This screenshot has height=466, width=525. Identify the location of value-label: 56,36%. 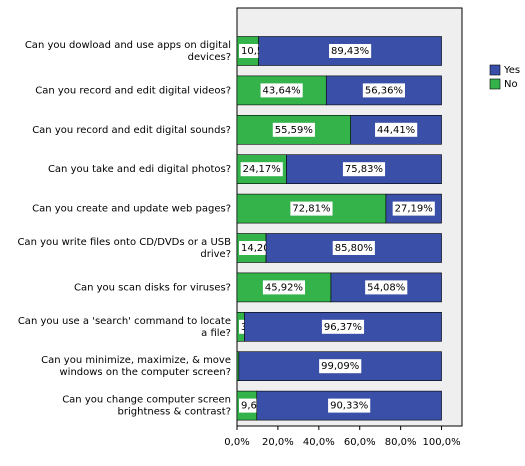
(384, 90).